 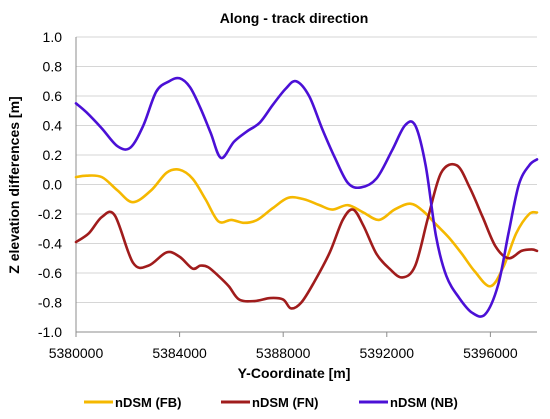 I want to click on chart-title: Along - track direction, so click(x=294, y=18).